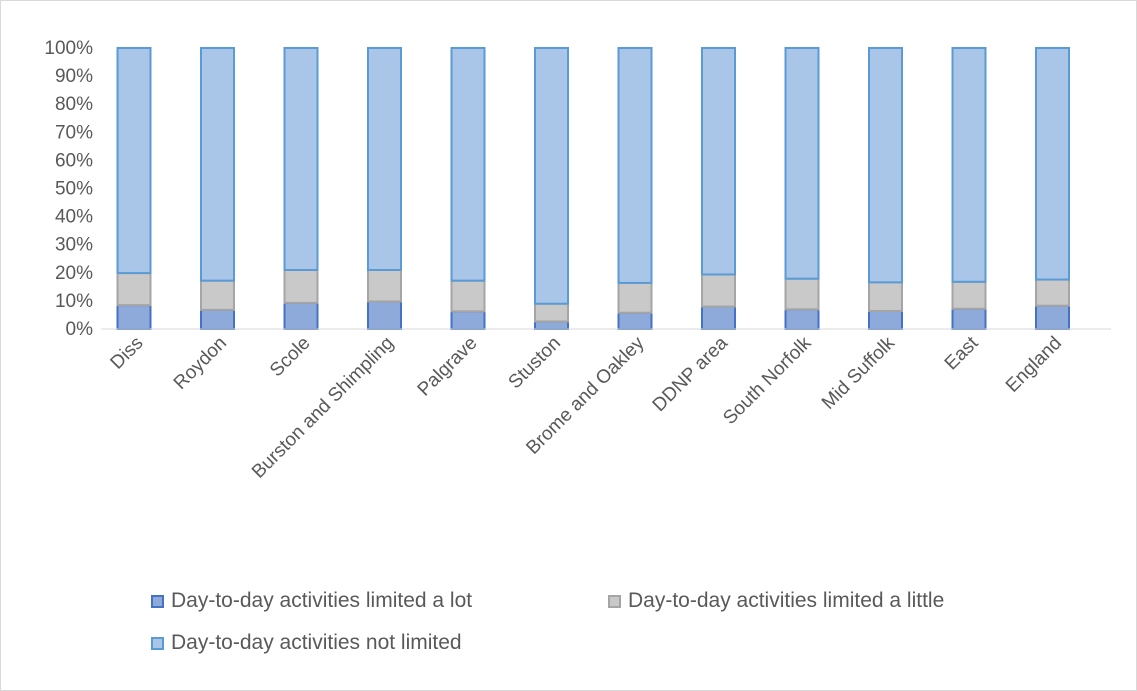 This screenshot has width=1137, height=691. I want to click on legend-label-limited-a-lot: Day-to-day activities limited a lot, so click(322, 600).